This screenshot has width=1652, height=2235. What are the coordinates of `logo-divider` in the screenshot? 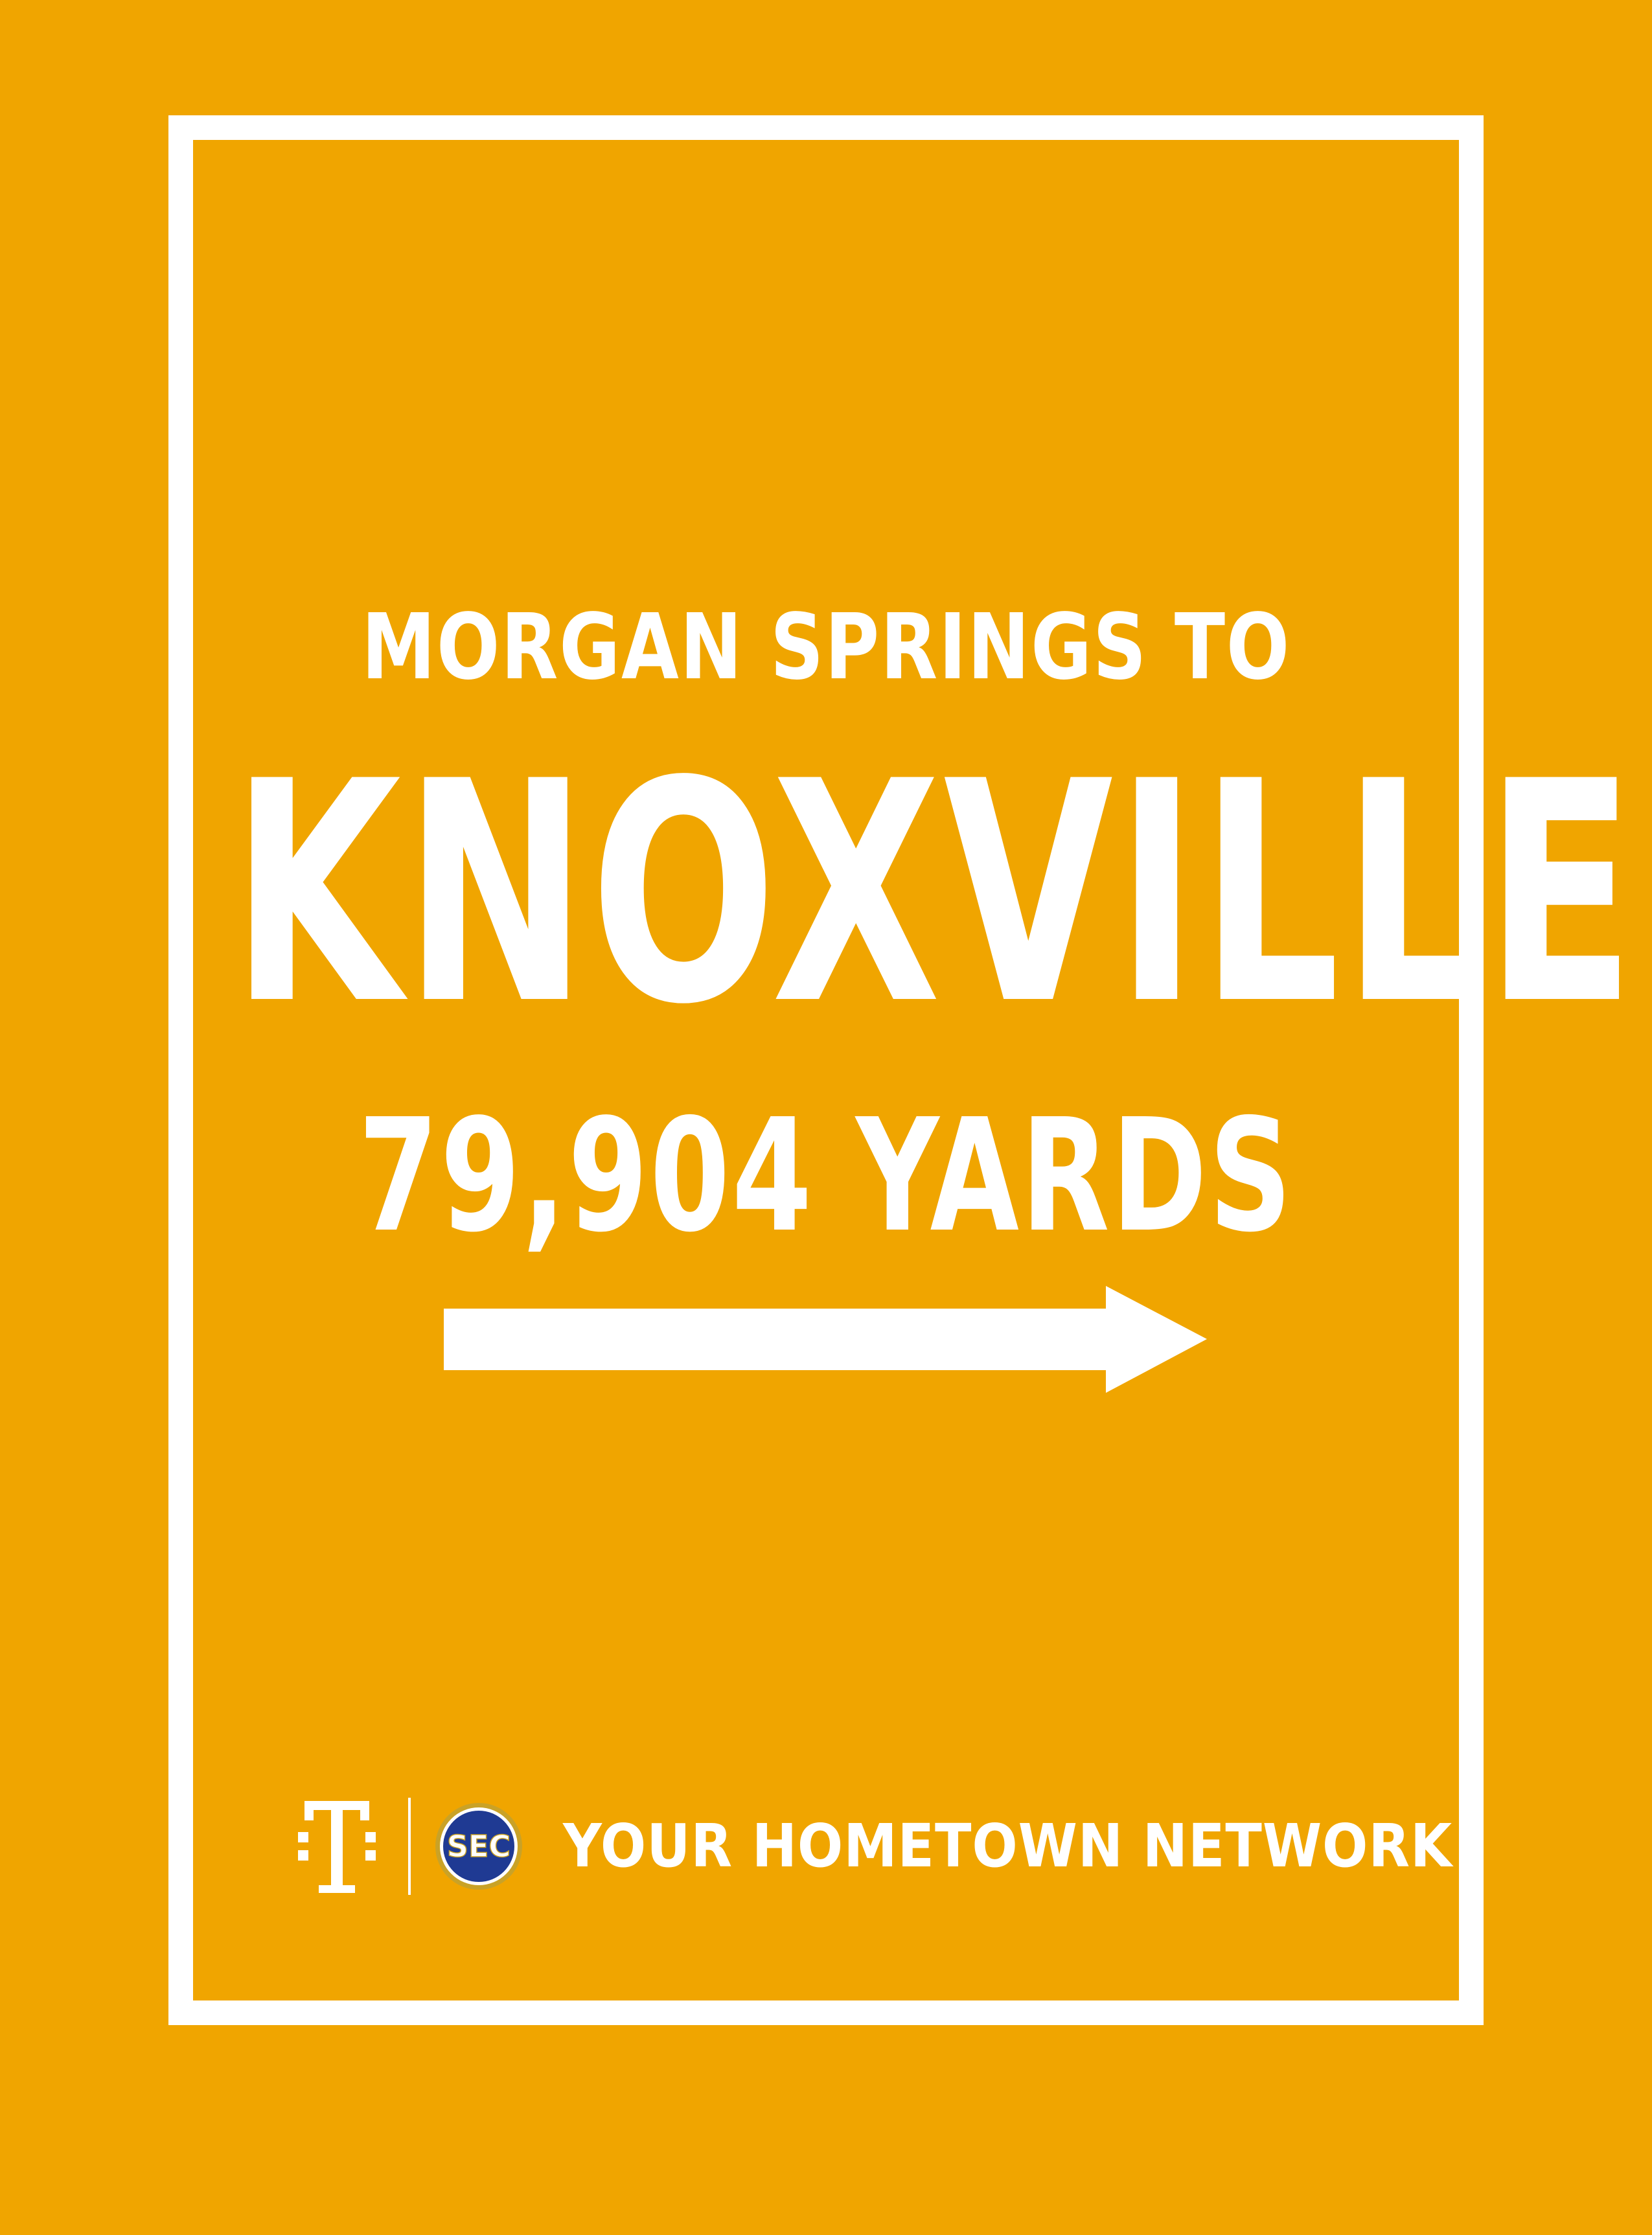 It's located at (409, 1846).